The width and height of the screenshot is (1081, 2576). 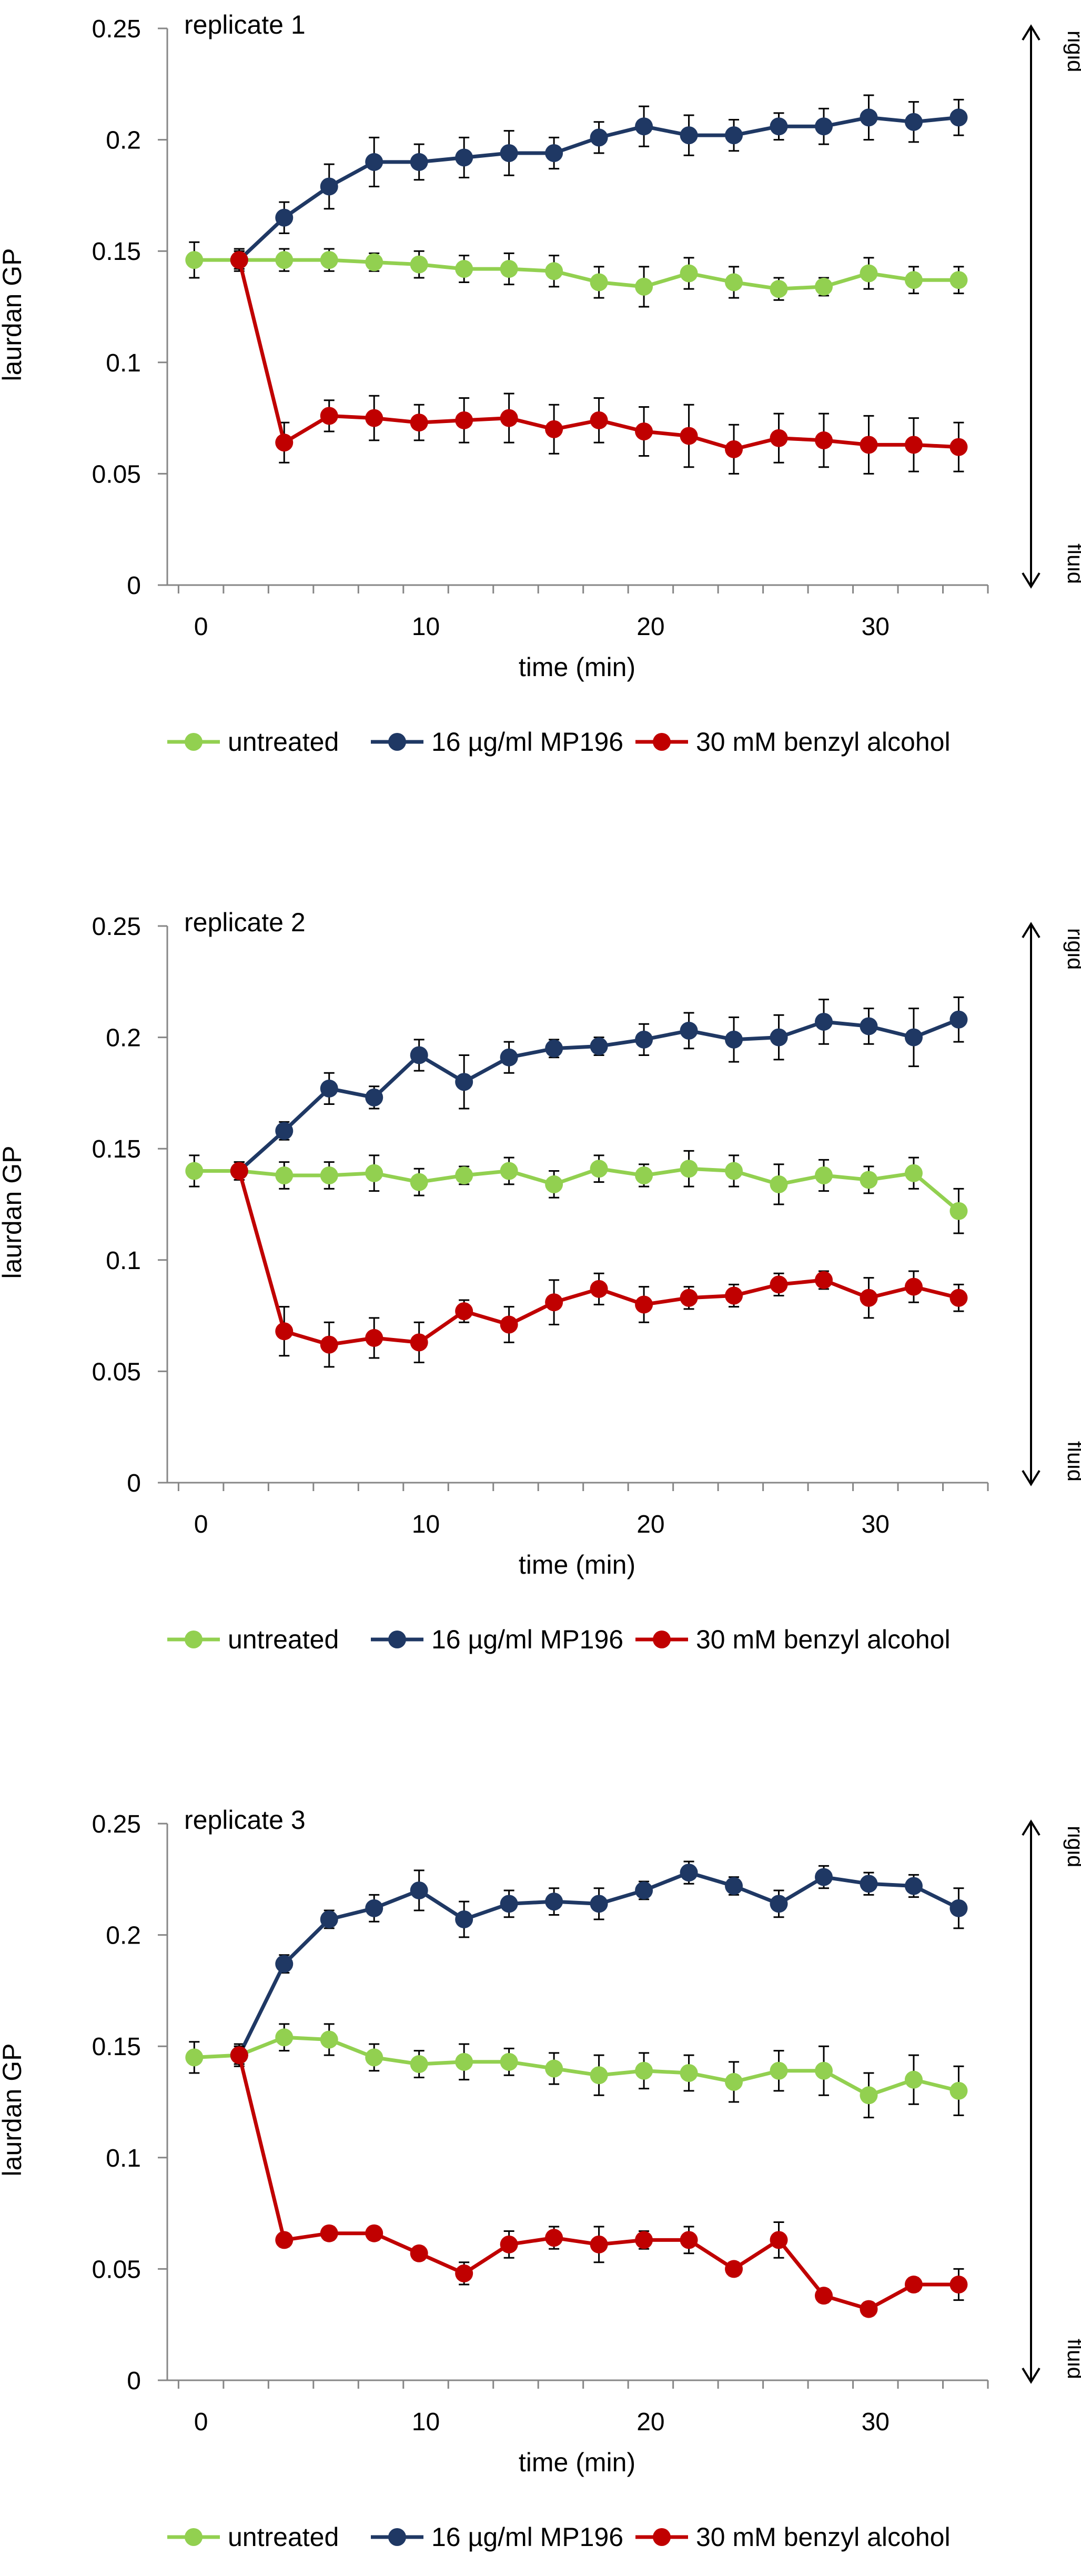 I want to click on rigid-label: rigid, so click(x=1072, y=51).